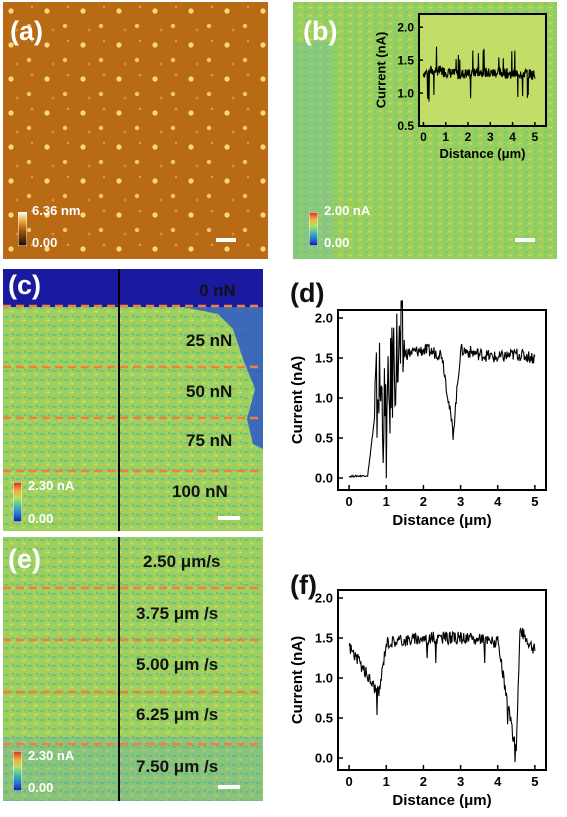  What do you see at coordinates (22, 229) in the screenshot?
I see `panel-a-colorbar` at bounding box center [22, 229].